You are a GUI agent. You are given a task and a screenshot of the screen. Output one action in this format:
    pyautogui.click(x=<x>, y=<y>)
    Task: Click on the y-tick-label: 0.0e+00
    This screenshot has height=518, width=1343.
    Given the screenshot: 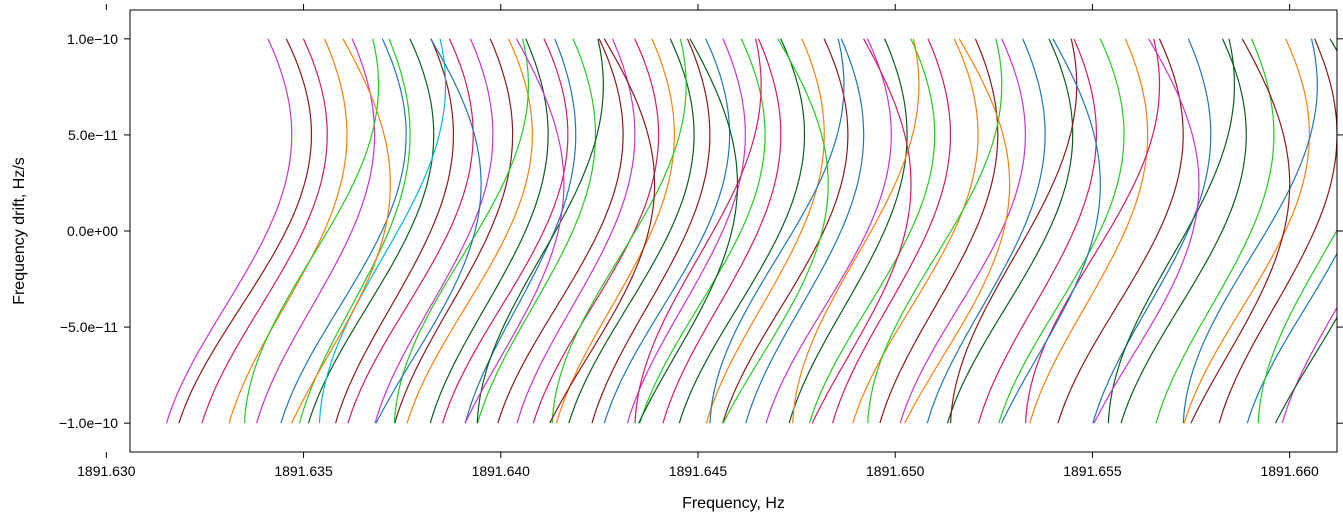 What is the action you would take?
    pyautogui.click(x=92, y=231)
    